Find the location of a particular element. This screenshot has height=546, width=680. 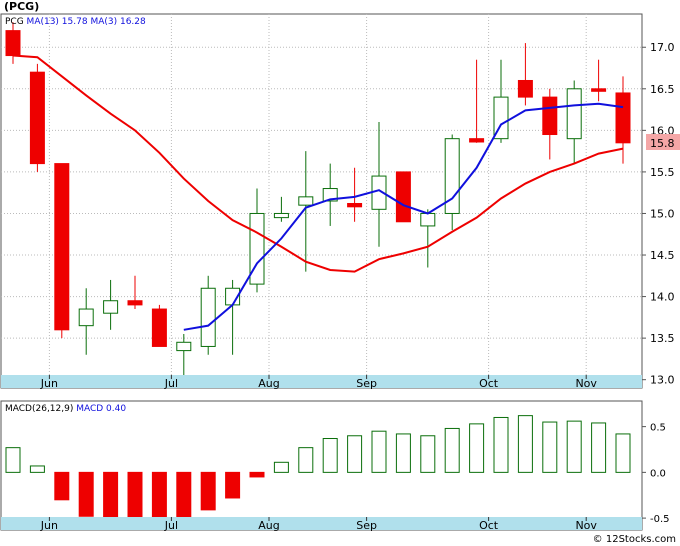

legend-entry: MA(3) 16.28 is located at coordinates (117, 22).